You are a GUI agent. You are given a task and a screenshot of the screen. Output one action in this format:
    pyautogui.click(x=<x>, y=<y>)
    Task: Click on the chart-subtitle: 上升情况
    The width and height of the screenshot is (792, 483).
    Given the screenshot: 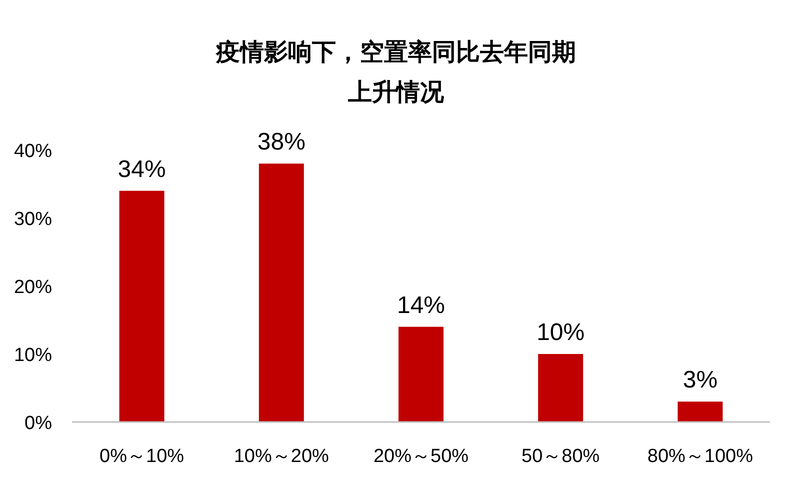 What is the action you would take?
    pyautogui.click(x=396, y=92)
    